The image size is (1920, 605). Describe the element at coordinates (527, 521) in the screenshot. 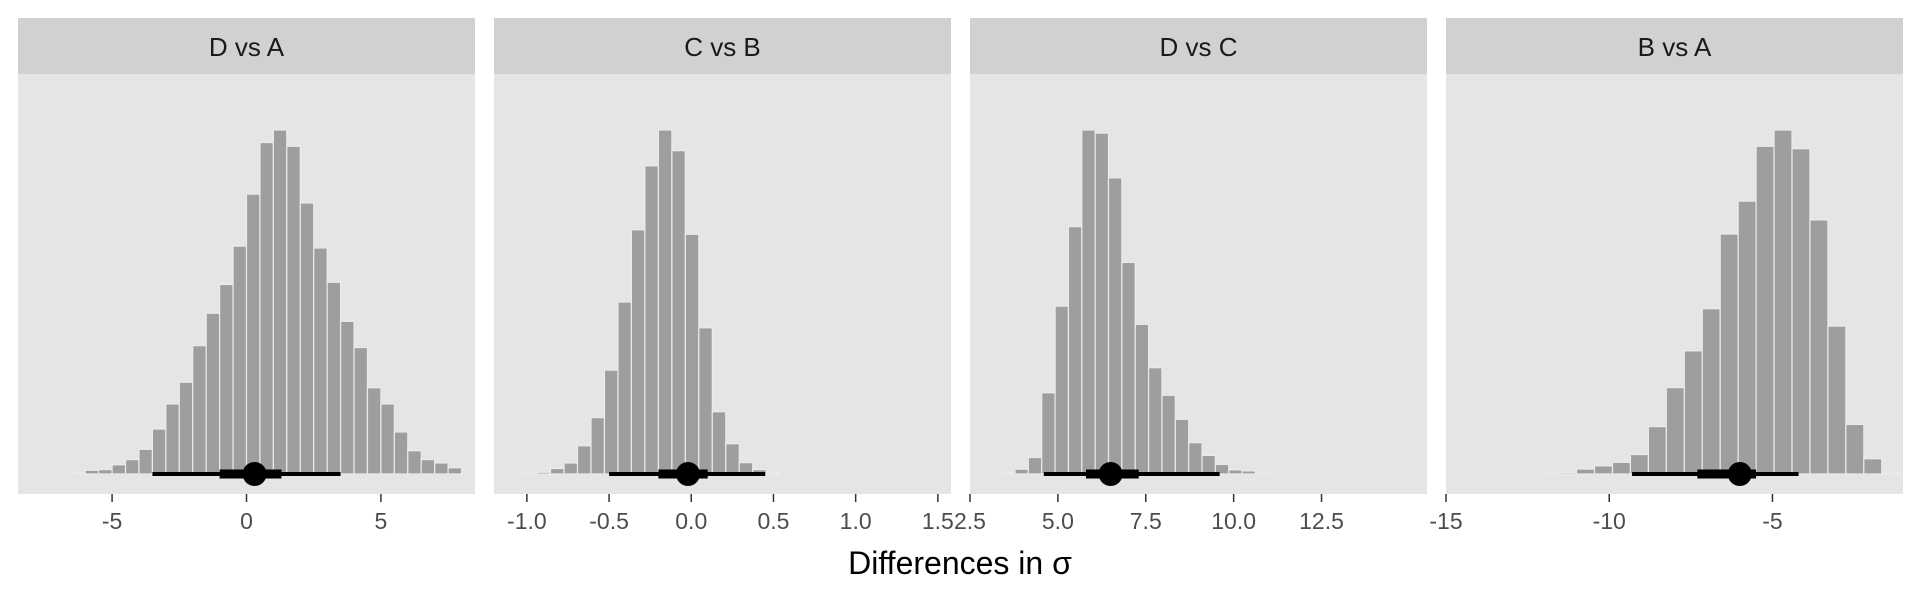

I see `x-tick-label: -1.0` at that location.